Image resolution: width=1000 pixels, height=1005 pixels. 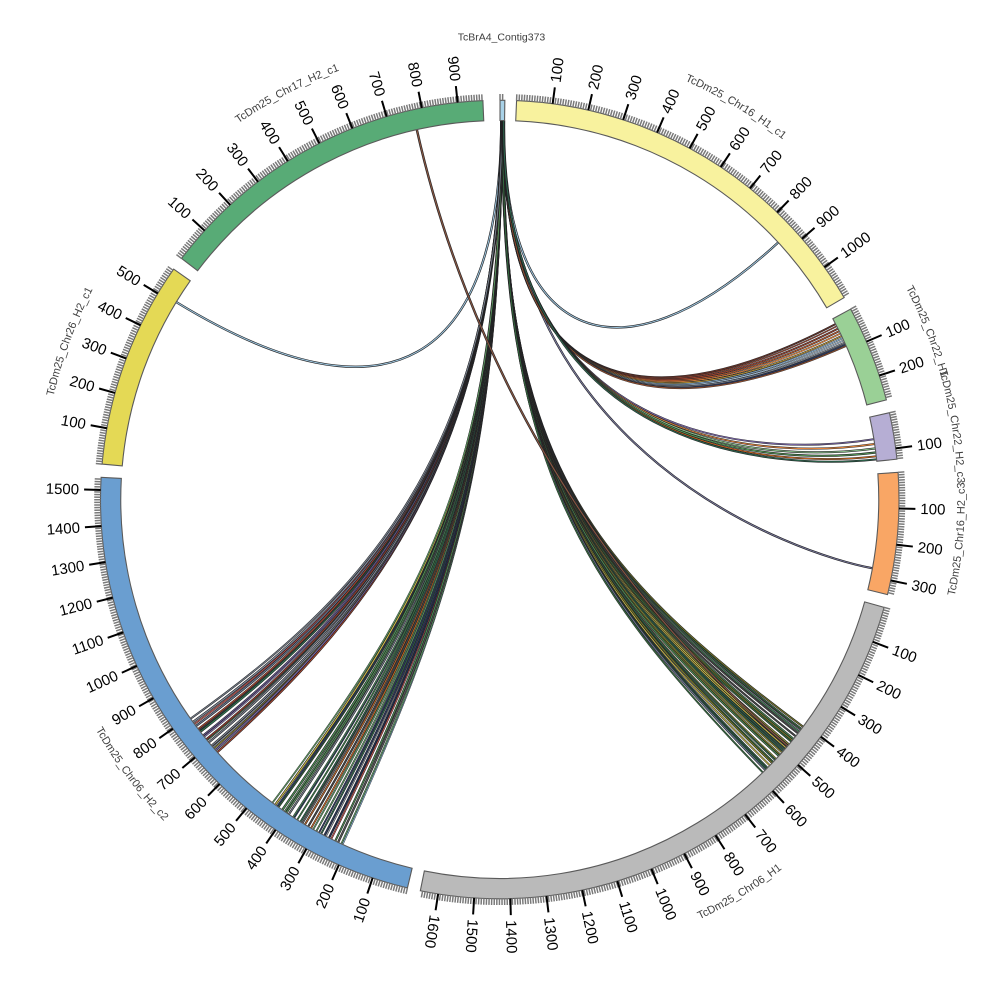 What do you see at coordinates (502, 38) in the screenshot?
I see `svg-text: TcBrA4_Contig373` at bounding box center [502, 38].